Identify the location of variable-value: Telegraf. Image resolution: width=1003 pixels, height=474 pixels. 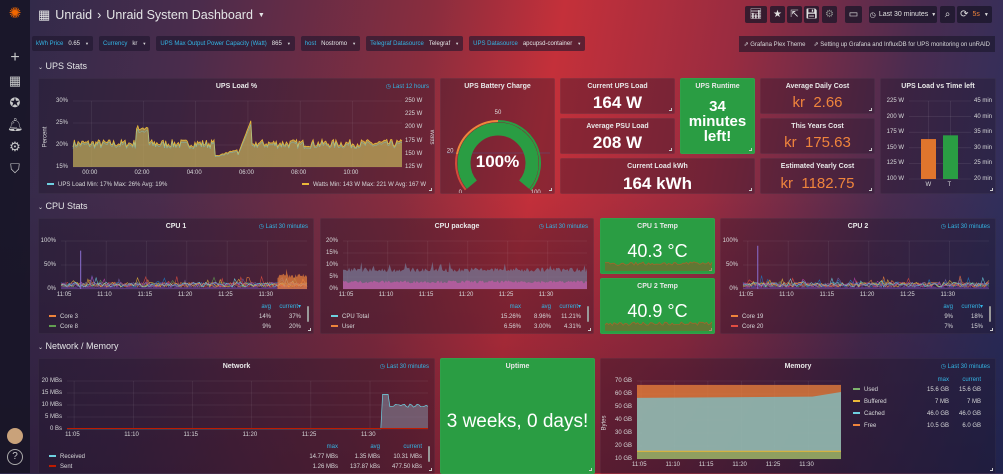
(439, 43).